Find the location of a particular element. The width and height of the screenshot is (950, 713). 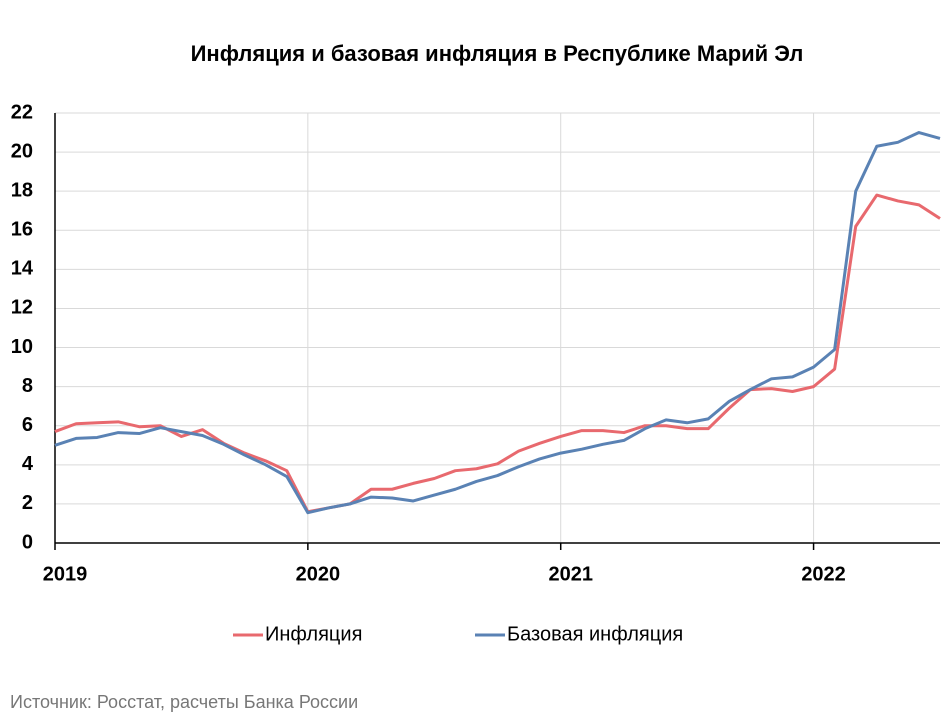

source: Источник: Росстат, расчеты Банка России is located at coordinates (184, 702).